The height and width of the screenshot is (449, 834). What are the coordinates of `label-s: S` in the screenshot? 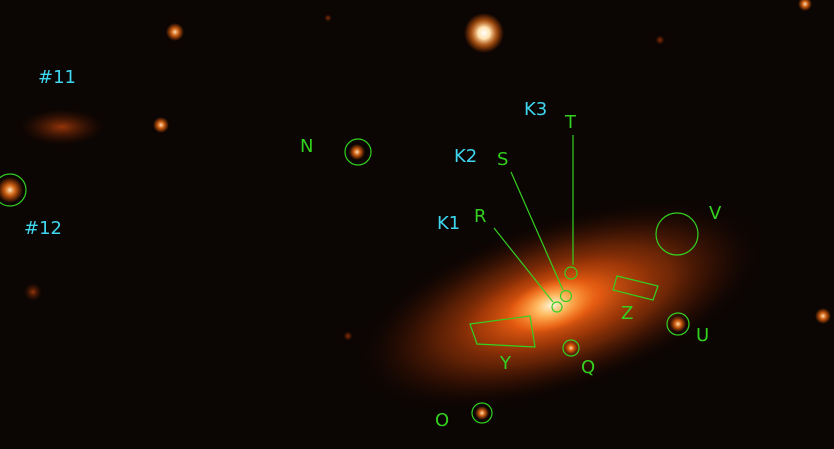 It's located at (502, 159).